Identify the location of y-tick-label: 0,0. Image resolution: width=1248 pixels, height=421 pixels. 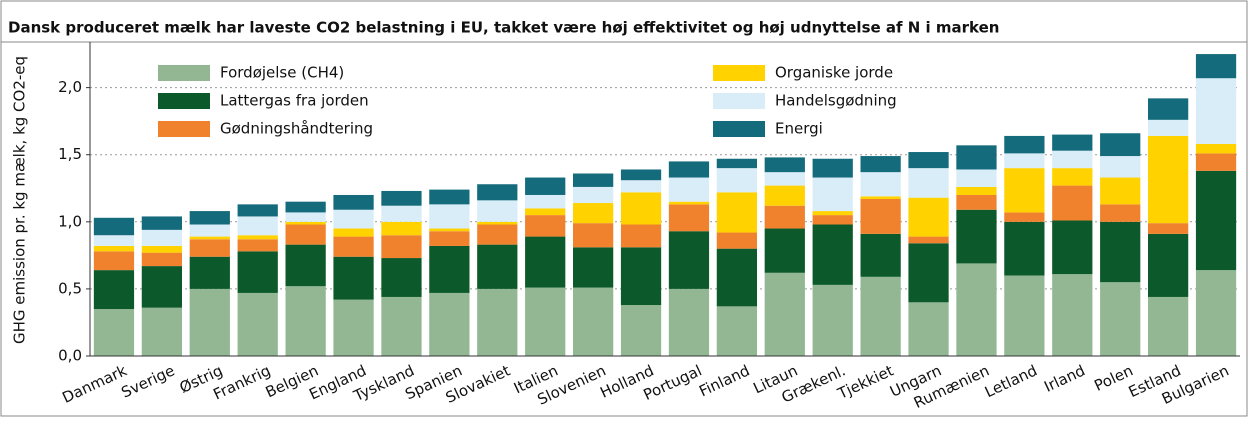
(70, 356).